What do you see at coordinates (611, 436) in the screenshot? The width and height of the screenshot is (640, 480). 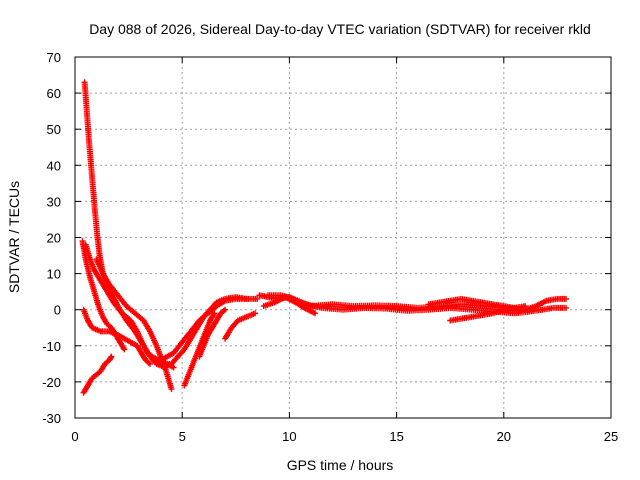 I see `x-tick-label: 25` at bounding box center [611, 436].